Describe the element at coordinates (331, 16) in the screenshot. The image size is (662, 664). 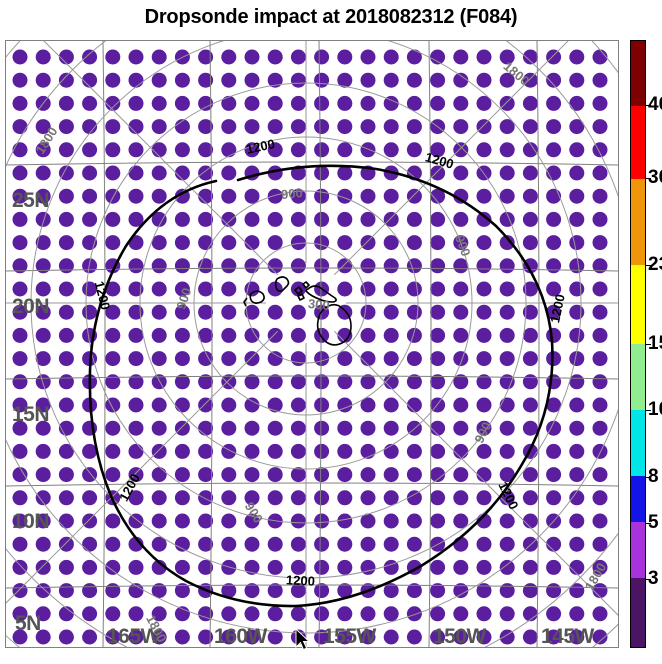
I see `page-title: Dropsonde impact at 2018082312 (F084)` at that location.